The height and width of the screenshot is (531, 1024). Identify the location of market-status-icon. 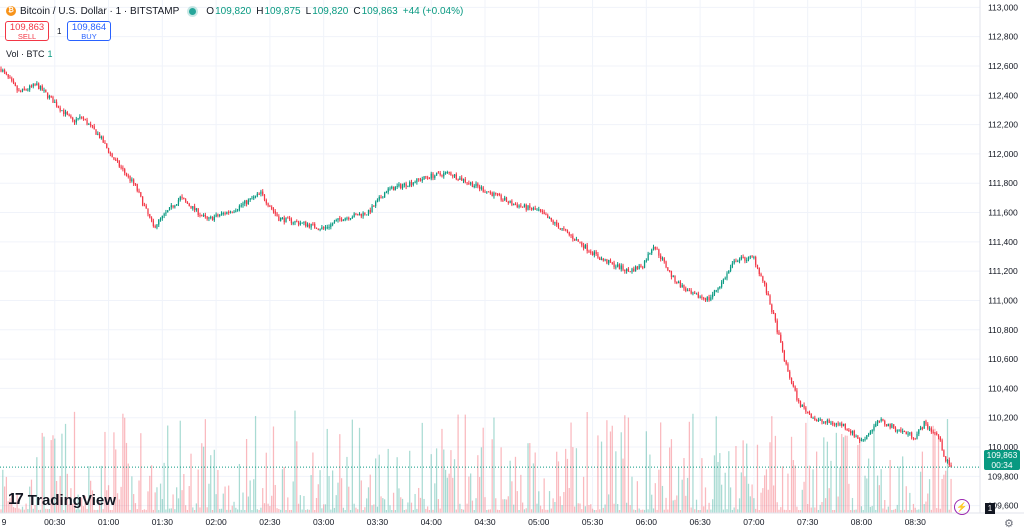
(193, 11).